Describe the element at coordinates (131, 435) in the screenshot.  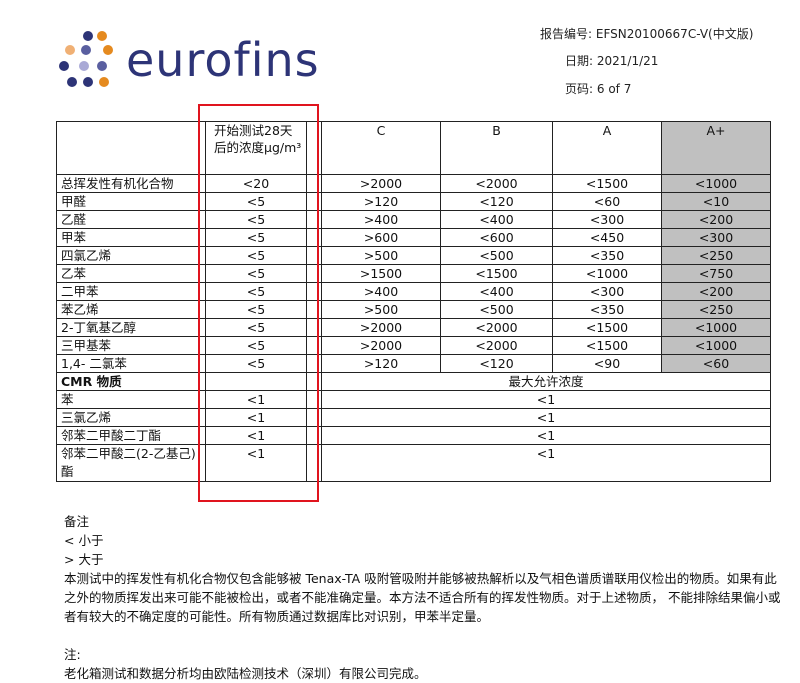
I see `table-cell: 邻苯二甲酸二丁酯` at that location.